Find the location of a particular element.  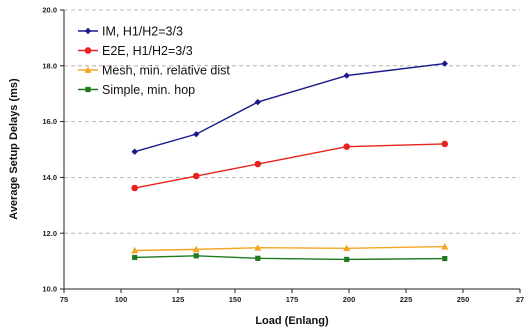

y-tick-label: 12.0 is located at coordinates (49, 233).